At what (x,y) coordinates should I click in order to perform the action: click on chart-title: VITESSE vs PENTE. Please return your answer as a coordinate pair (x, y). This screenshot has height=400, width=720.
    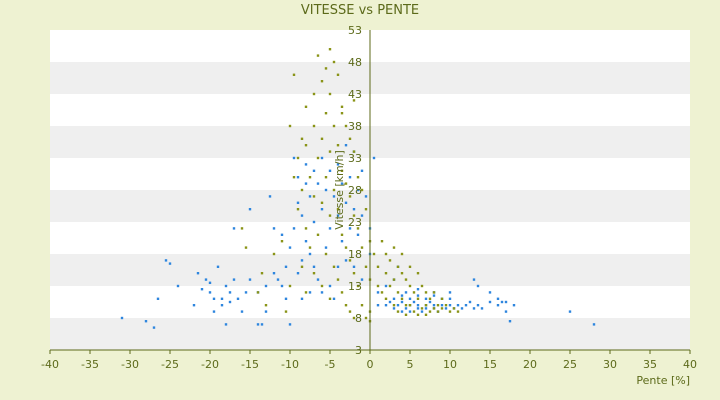
    Looking at the image, I should click on (360, 10).